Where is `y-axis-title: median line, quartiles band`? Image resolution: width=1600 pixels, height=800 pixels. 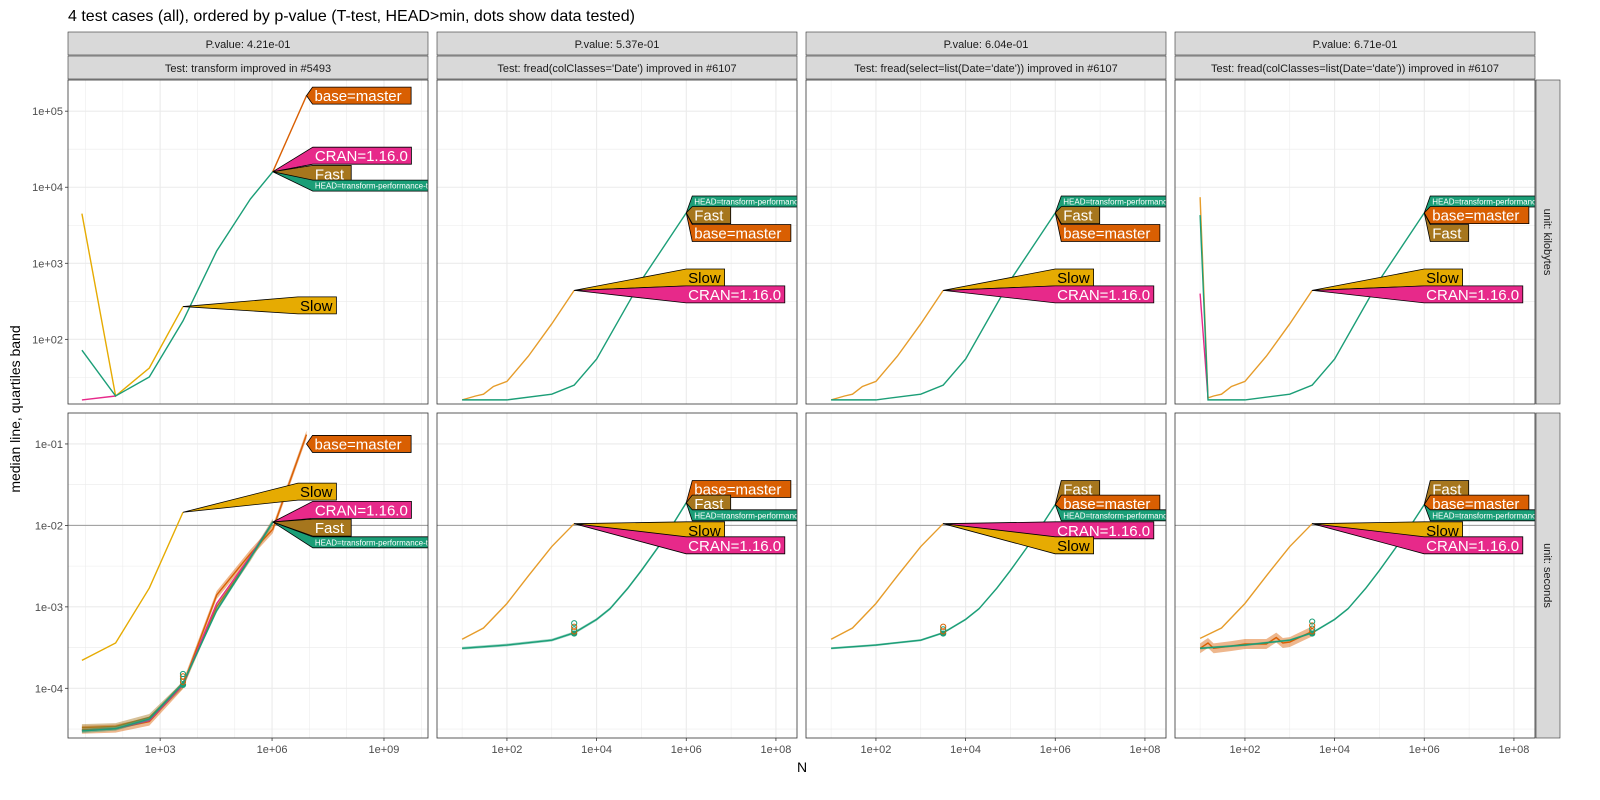 y-axis-title: median line, quartiles band is located at coordinates (15, 408).